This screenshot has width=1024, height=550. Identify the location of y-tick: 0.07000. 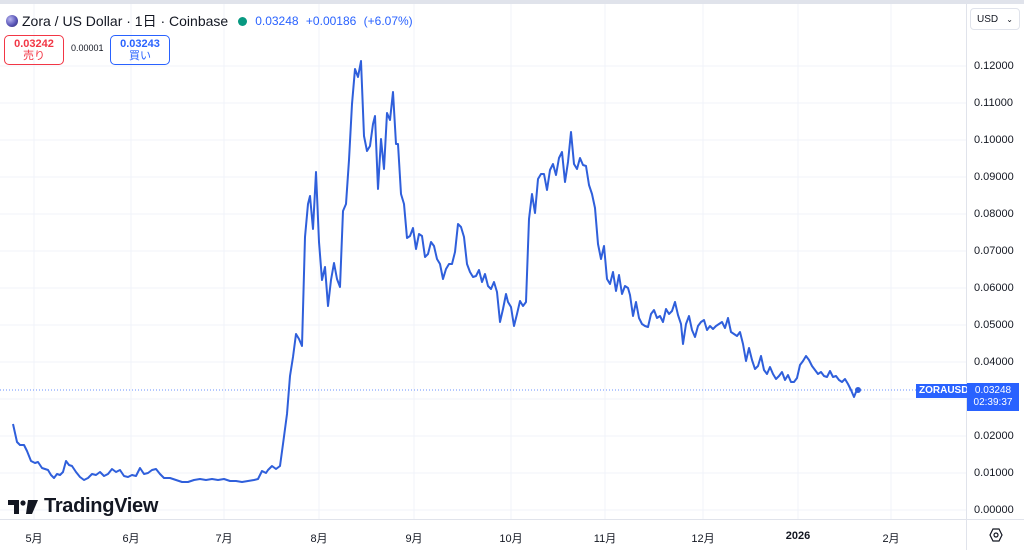
(994, 251).